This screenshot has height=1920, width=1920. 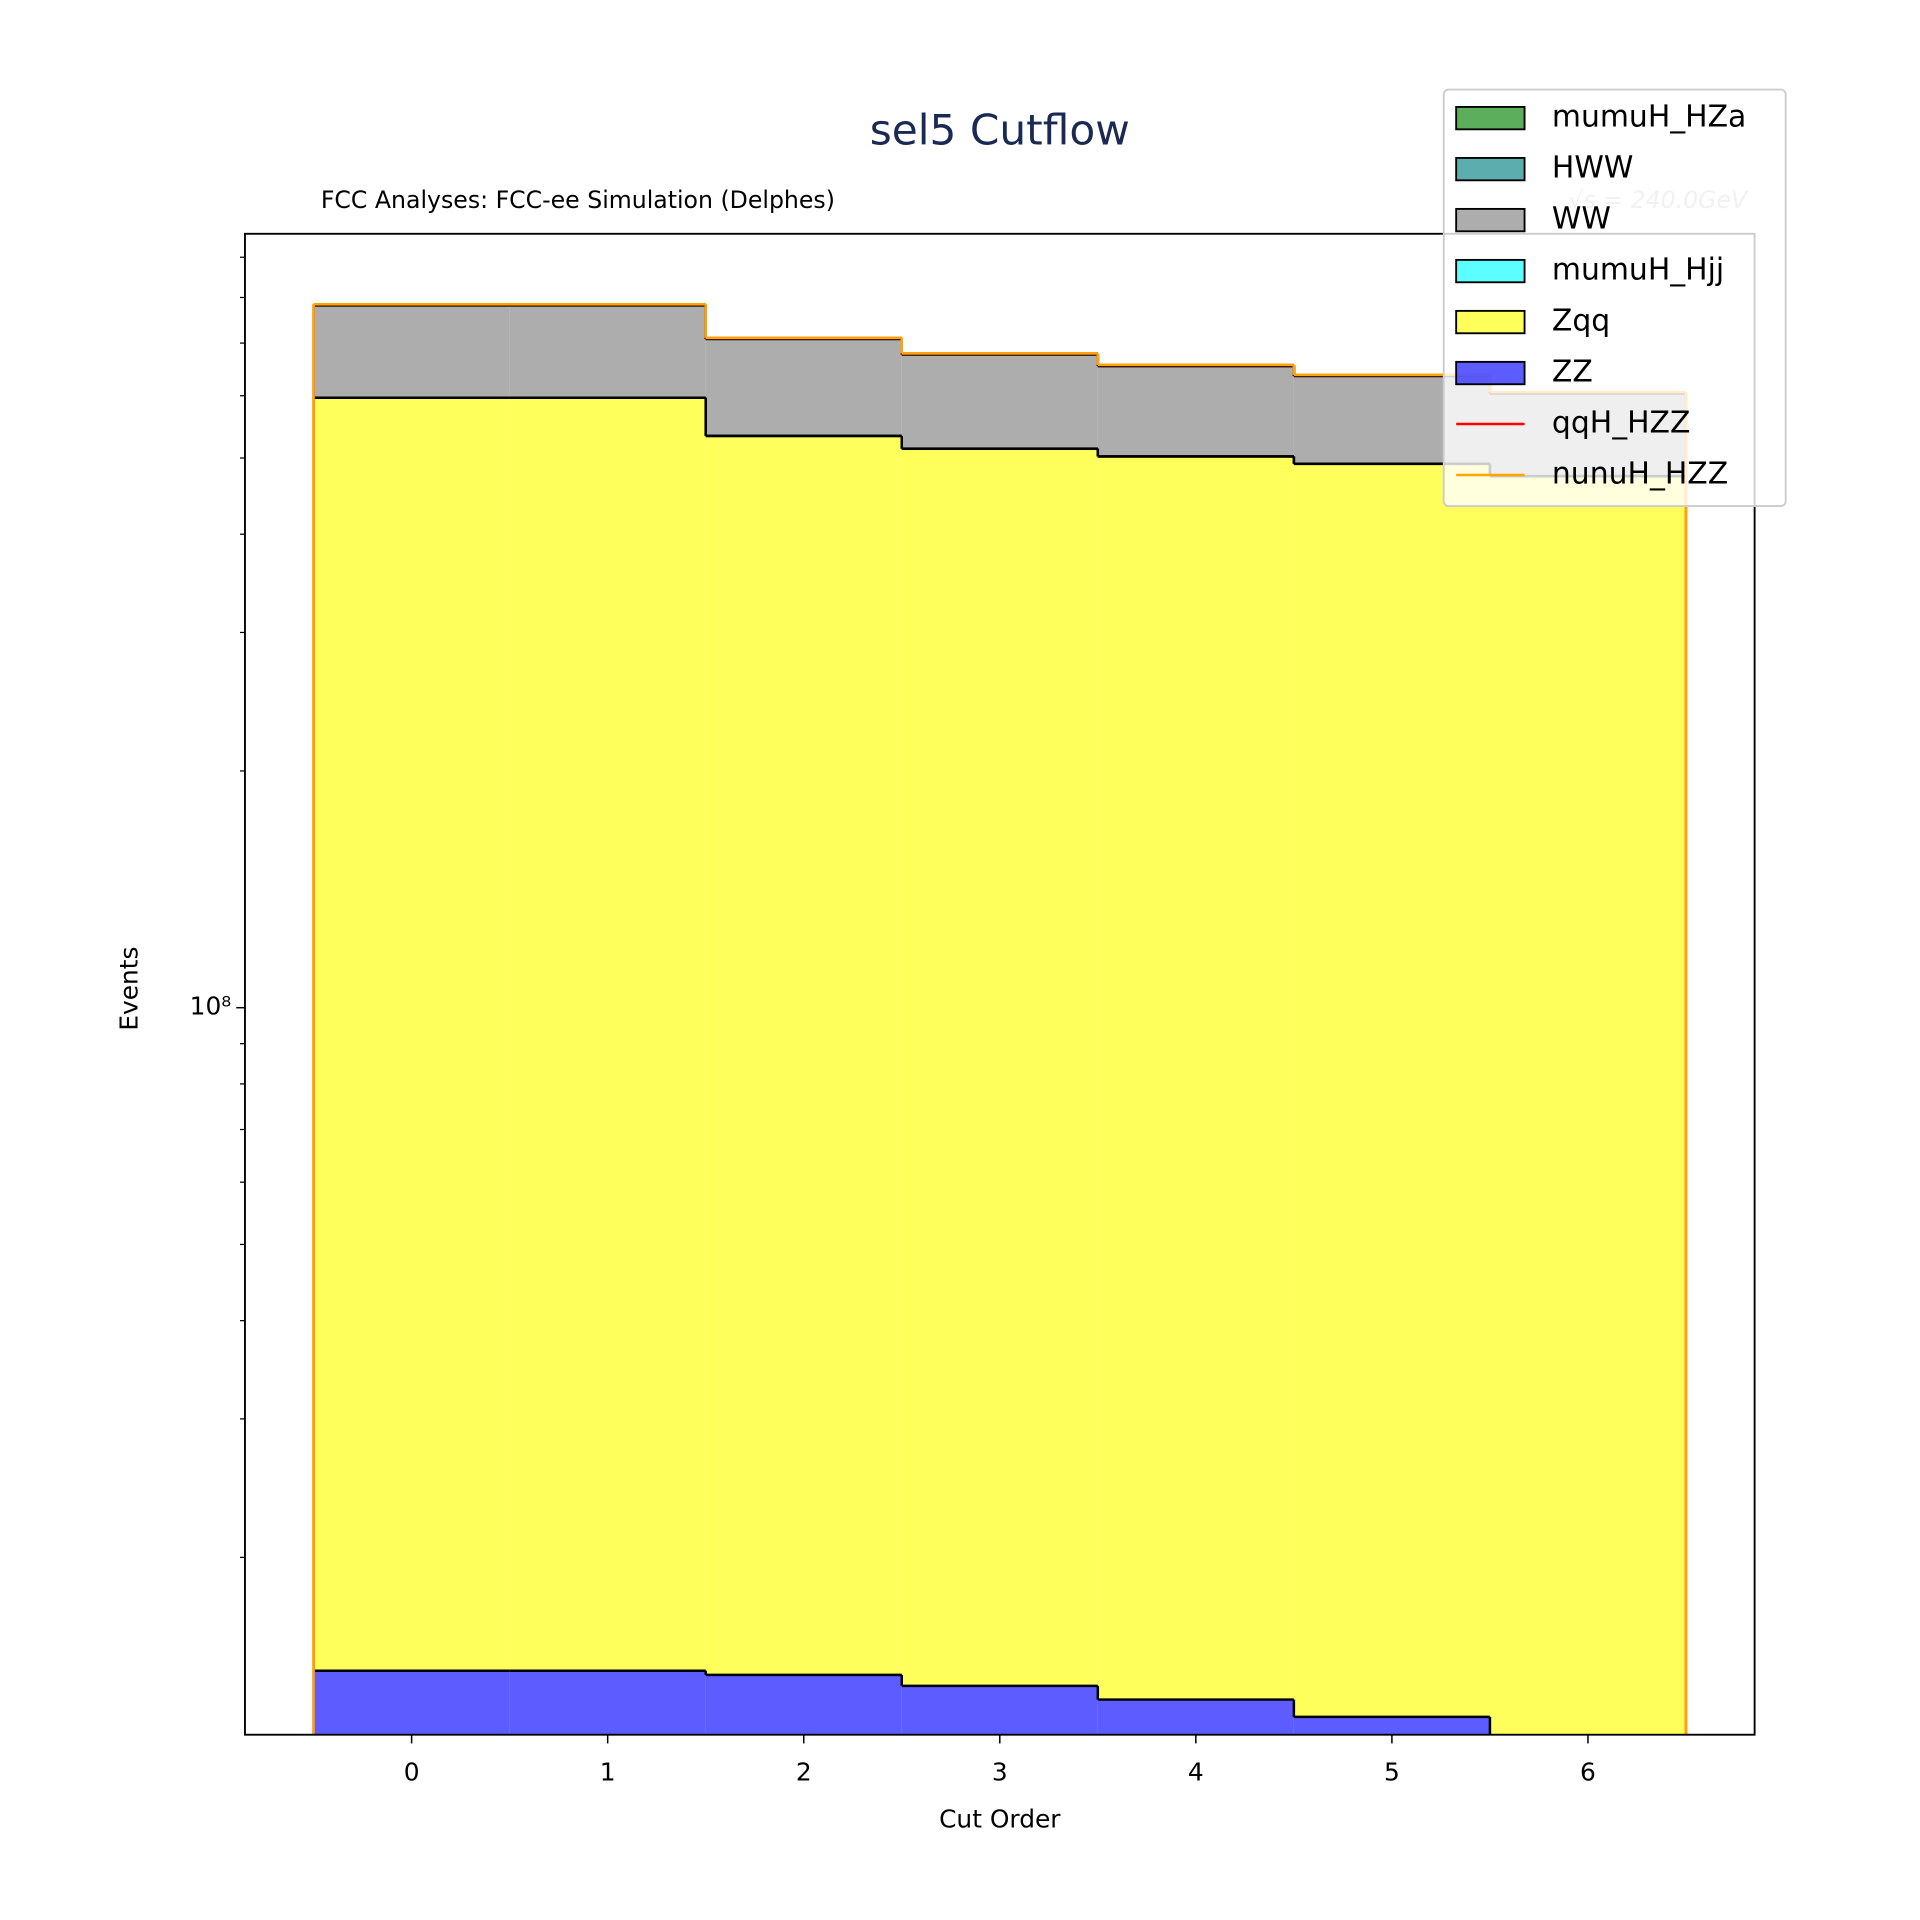 I want to click on y-tick-label: 10⁸, so click(x=211, y=1006).